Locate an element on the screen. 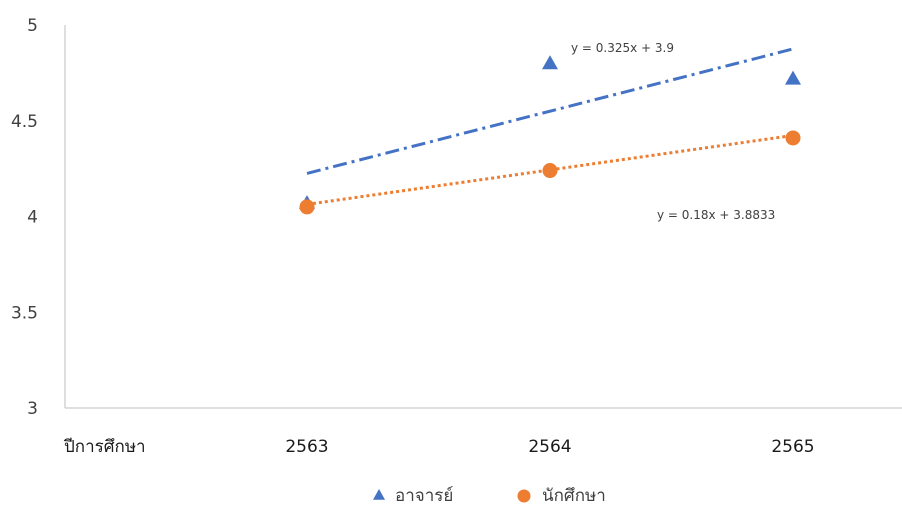  legend-label: อาจารย์ is located at coordinates (424, 496).